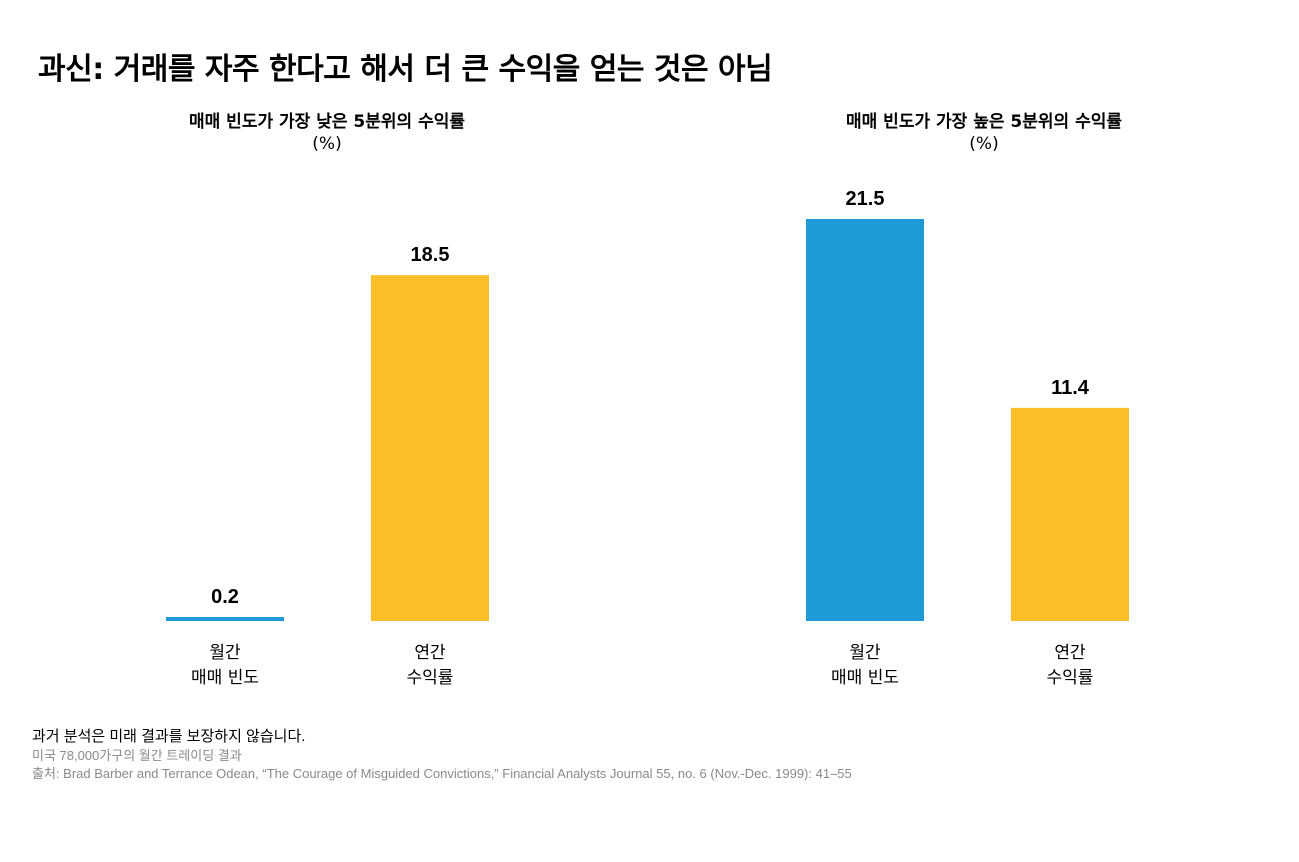  I want to click on panel-unit-high: (%), so click(984, 144).